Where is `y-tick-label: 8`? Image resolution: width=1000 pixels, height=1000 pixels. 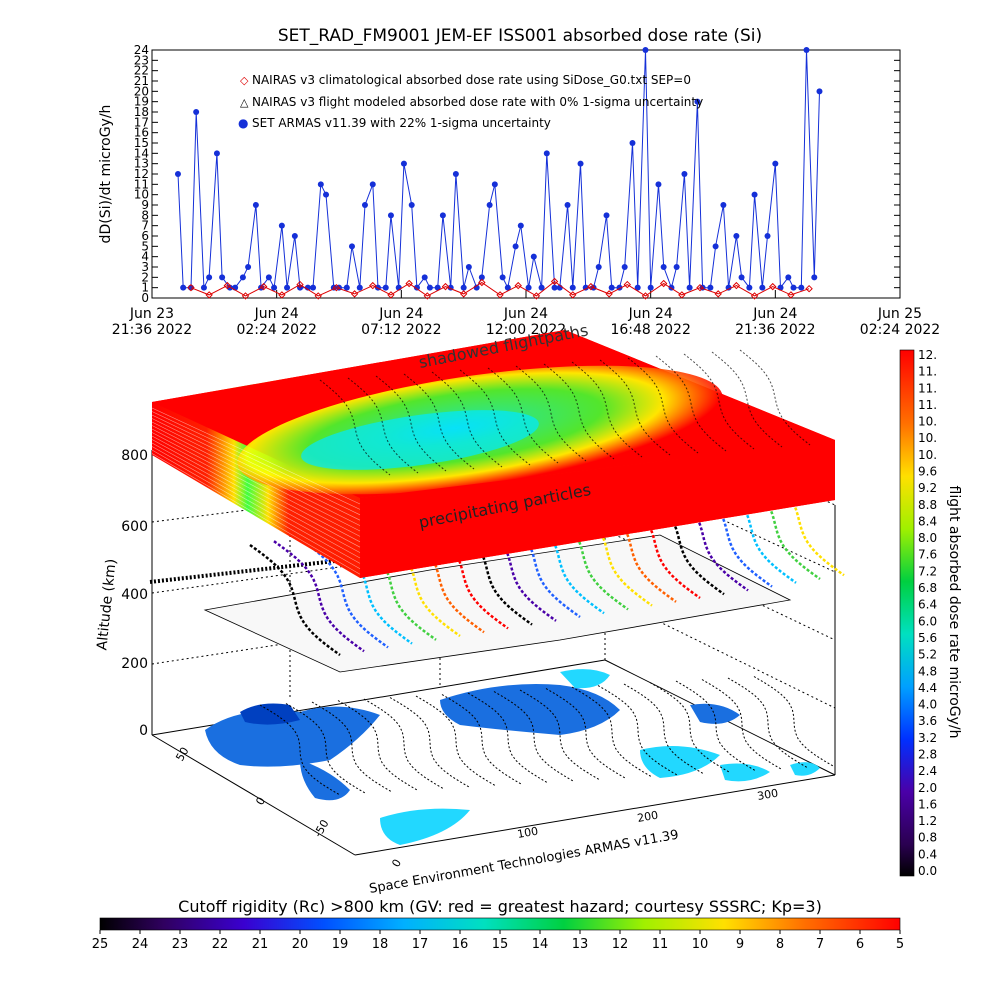 y-tick-label: 8 is located at coordinates (145, 215).